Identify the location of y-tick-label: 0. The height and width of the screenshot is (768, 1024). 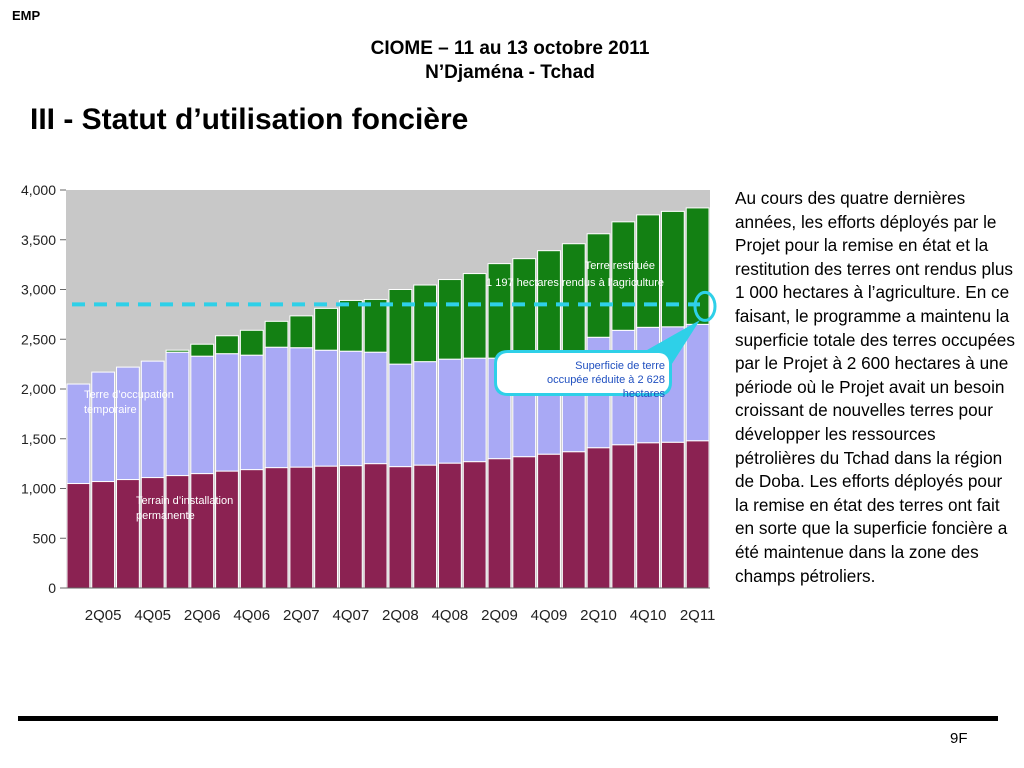
(52, 588).